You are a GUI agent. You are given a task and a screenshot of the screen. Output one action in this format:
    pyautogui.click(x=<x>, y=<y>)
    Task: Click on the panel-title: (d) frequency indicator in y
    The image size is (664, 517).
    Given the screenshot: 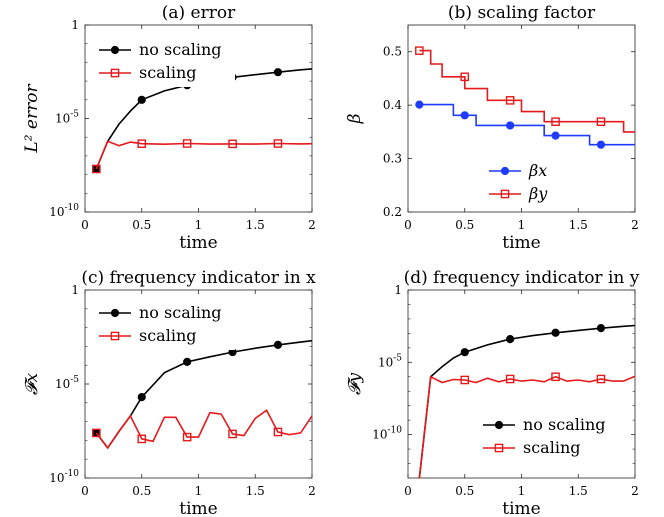 What is the action you would take?
    pyautogui.click(x=522, y=278)
    